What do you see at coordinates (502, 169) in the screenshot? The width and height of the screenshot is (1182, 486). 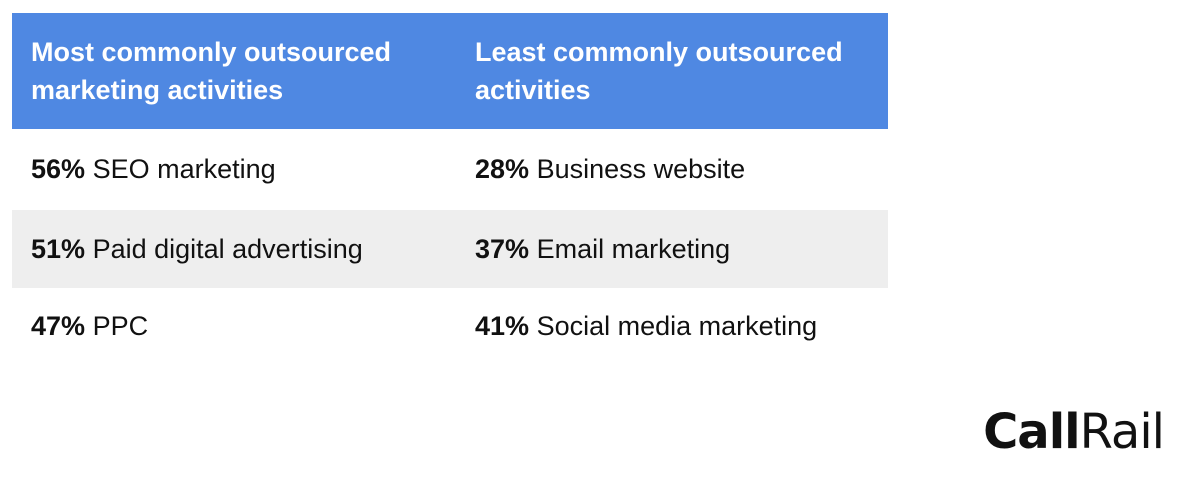 I see `percentage: 28%` at bounding box center [502, 169].